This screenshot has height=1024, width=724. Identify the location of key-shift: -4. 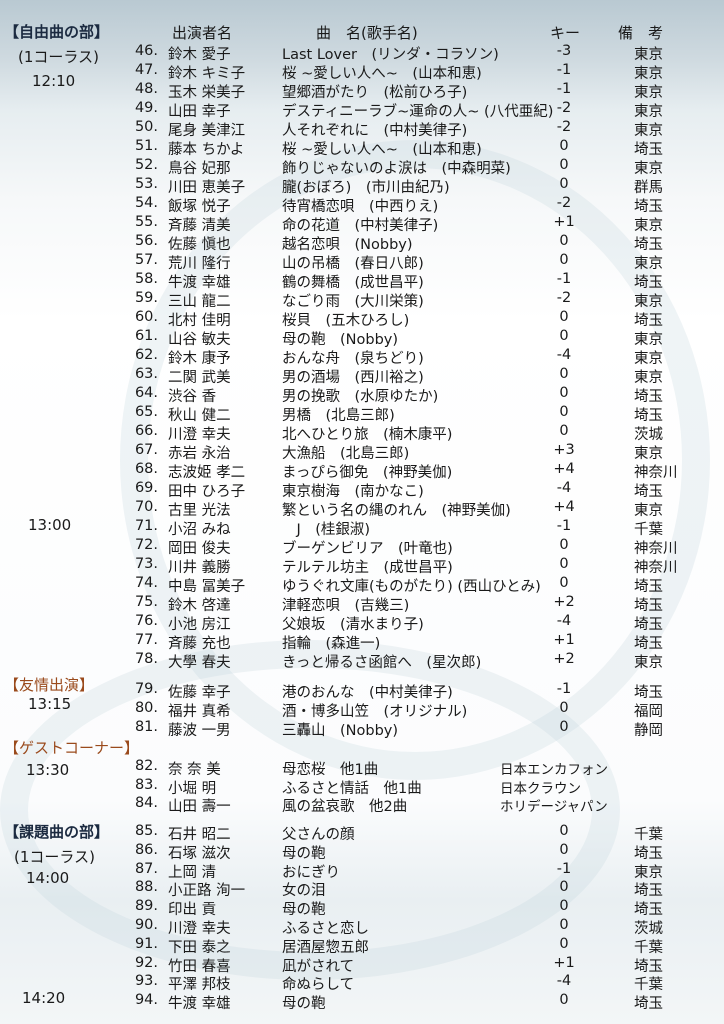
(564, 355).